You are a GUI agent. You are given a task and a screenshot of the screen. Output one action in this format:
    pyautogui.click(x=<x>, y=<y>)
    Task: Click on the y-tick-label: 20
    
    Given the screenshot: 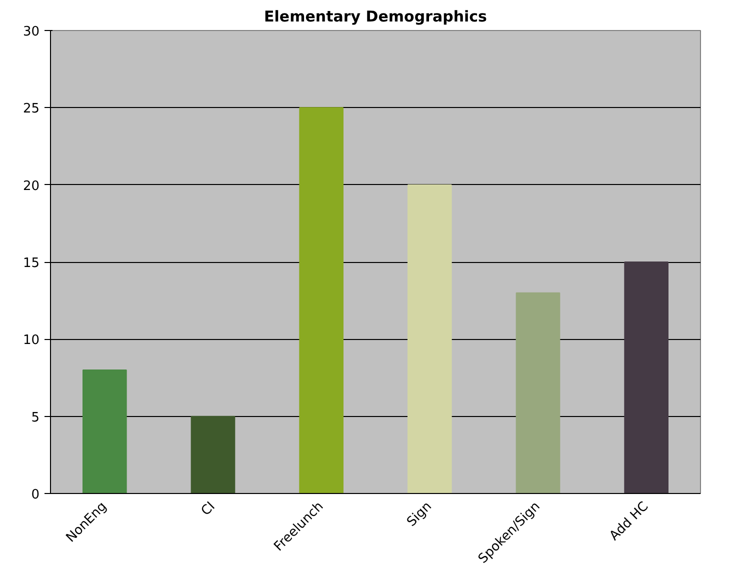 What is the action you would take?
    pyautogui.click(x=31, y=186)
    